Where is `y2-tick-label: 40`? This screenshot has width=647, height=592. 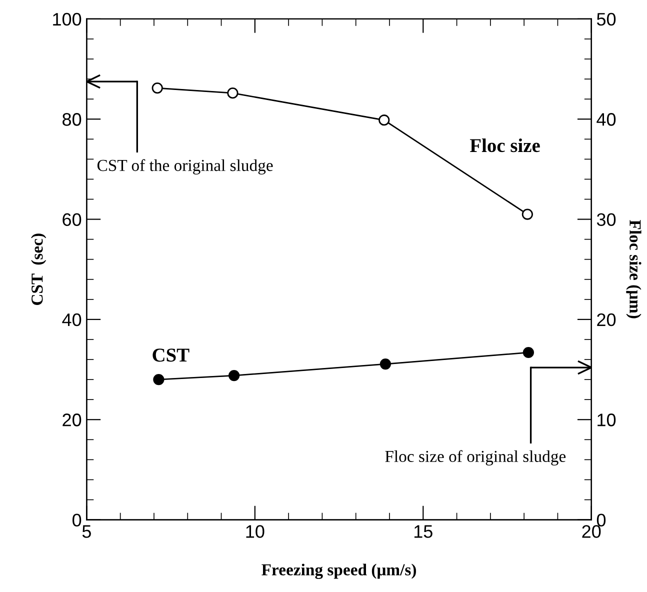
y2-tick-label: 40 is located at coordinates (606, 119).